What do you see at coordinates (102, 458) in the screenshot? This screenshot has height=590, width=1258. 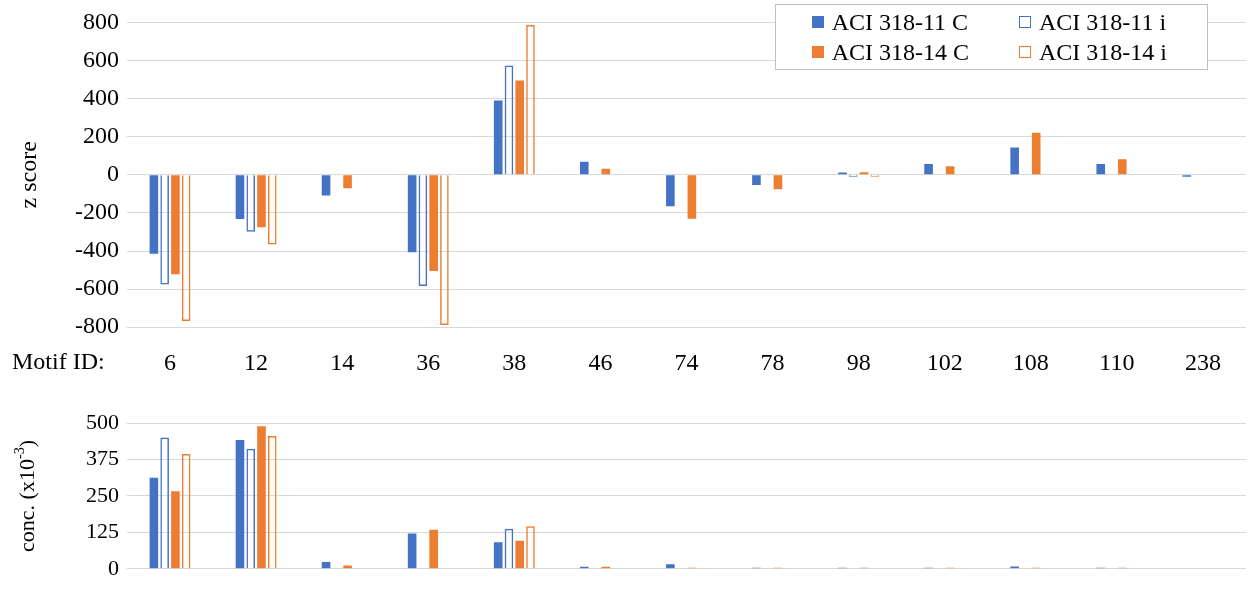 I see `y-tick-label: 375` at bounding box center [102, 458].